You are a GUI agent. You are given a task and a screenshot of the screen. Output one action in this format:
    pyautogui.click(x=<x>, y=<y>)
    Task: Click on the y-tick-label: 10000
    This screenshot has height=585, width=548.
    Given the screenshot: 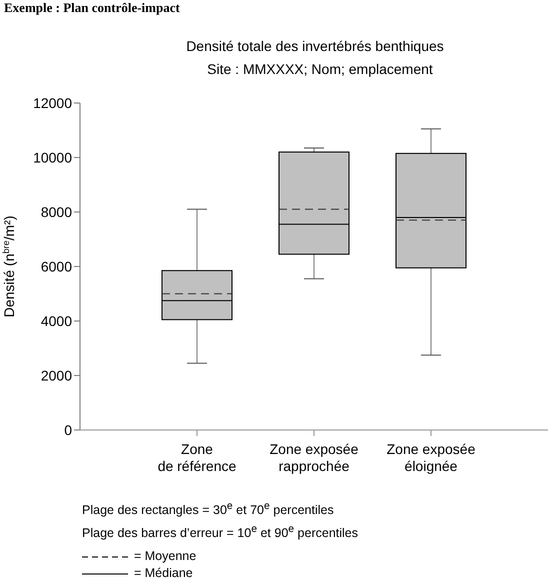 What is the action you would take?
    pyautogui.click(x=52, y=157)
    